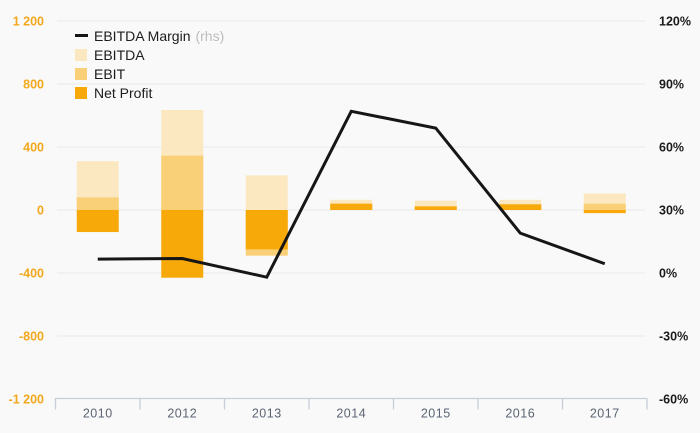  What do you see at coordinates (182, 244) in the screenshot?
I see `bar-net-profit-2012` at bounding box center [182, 244].